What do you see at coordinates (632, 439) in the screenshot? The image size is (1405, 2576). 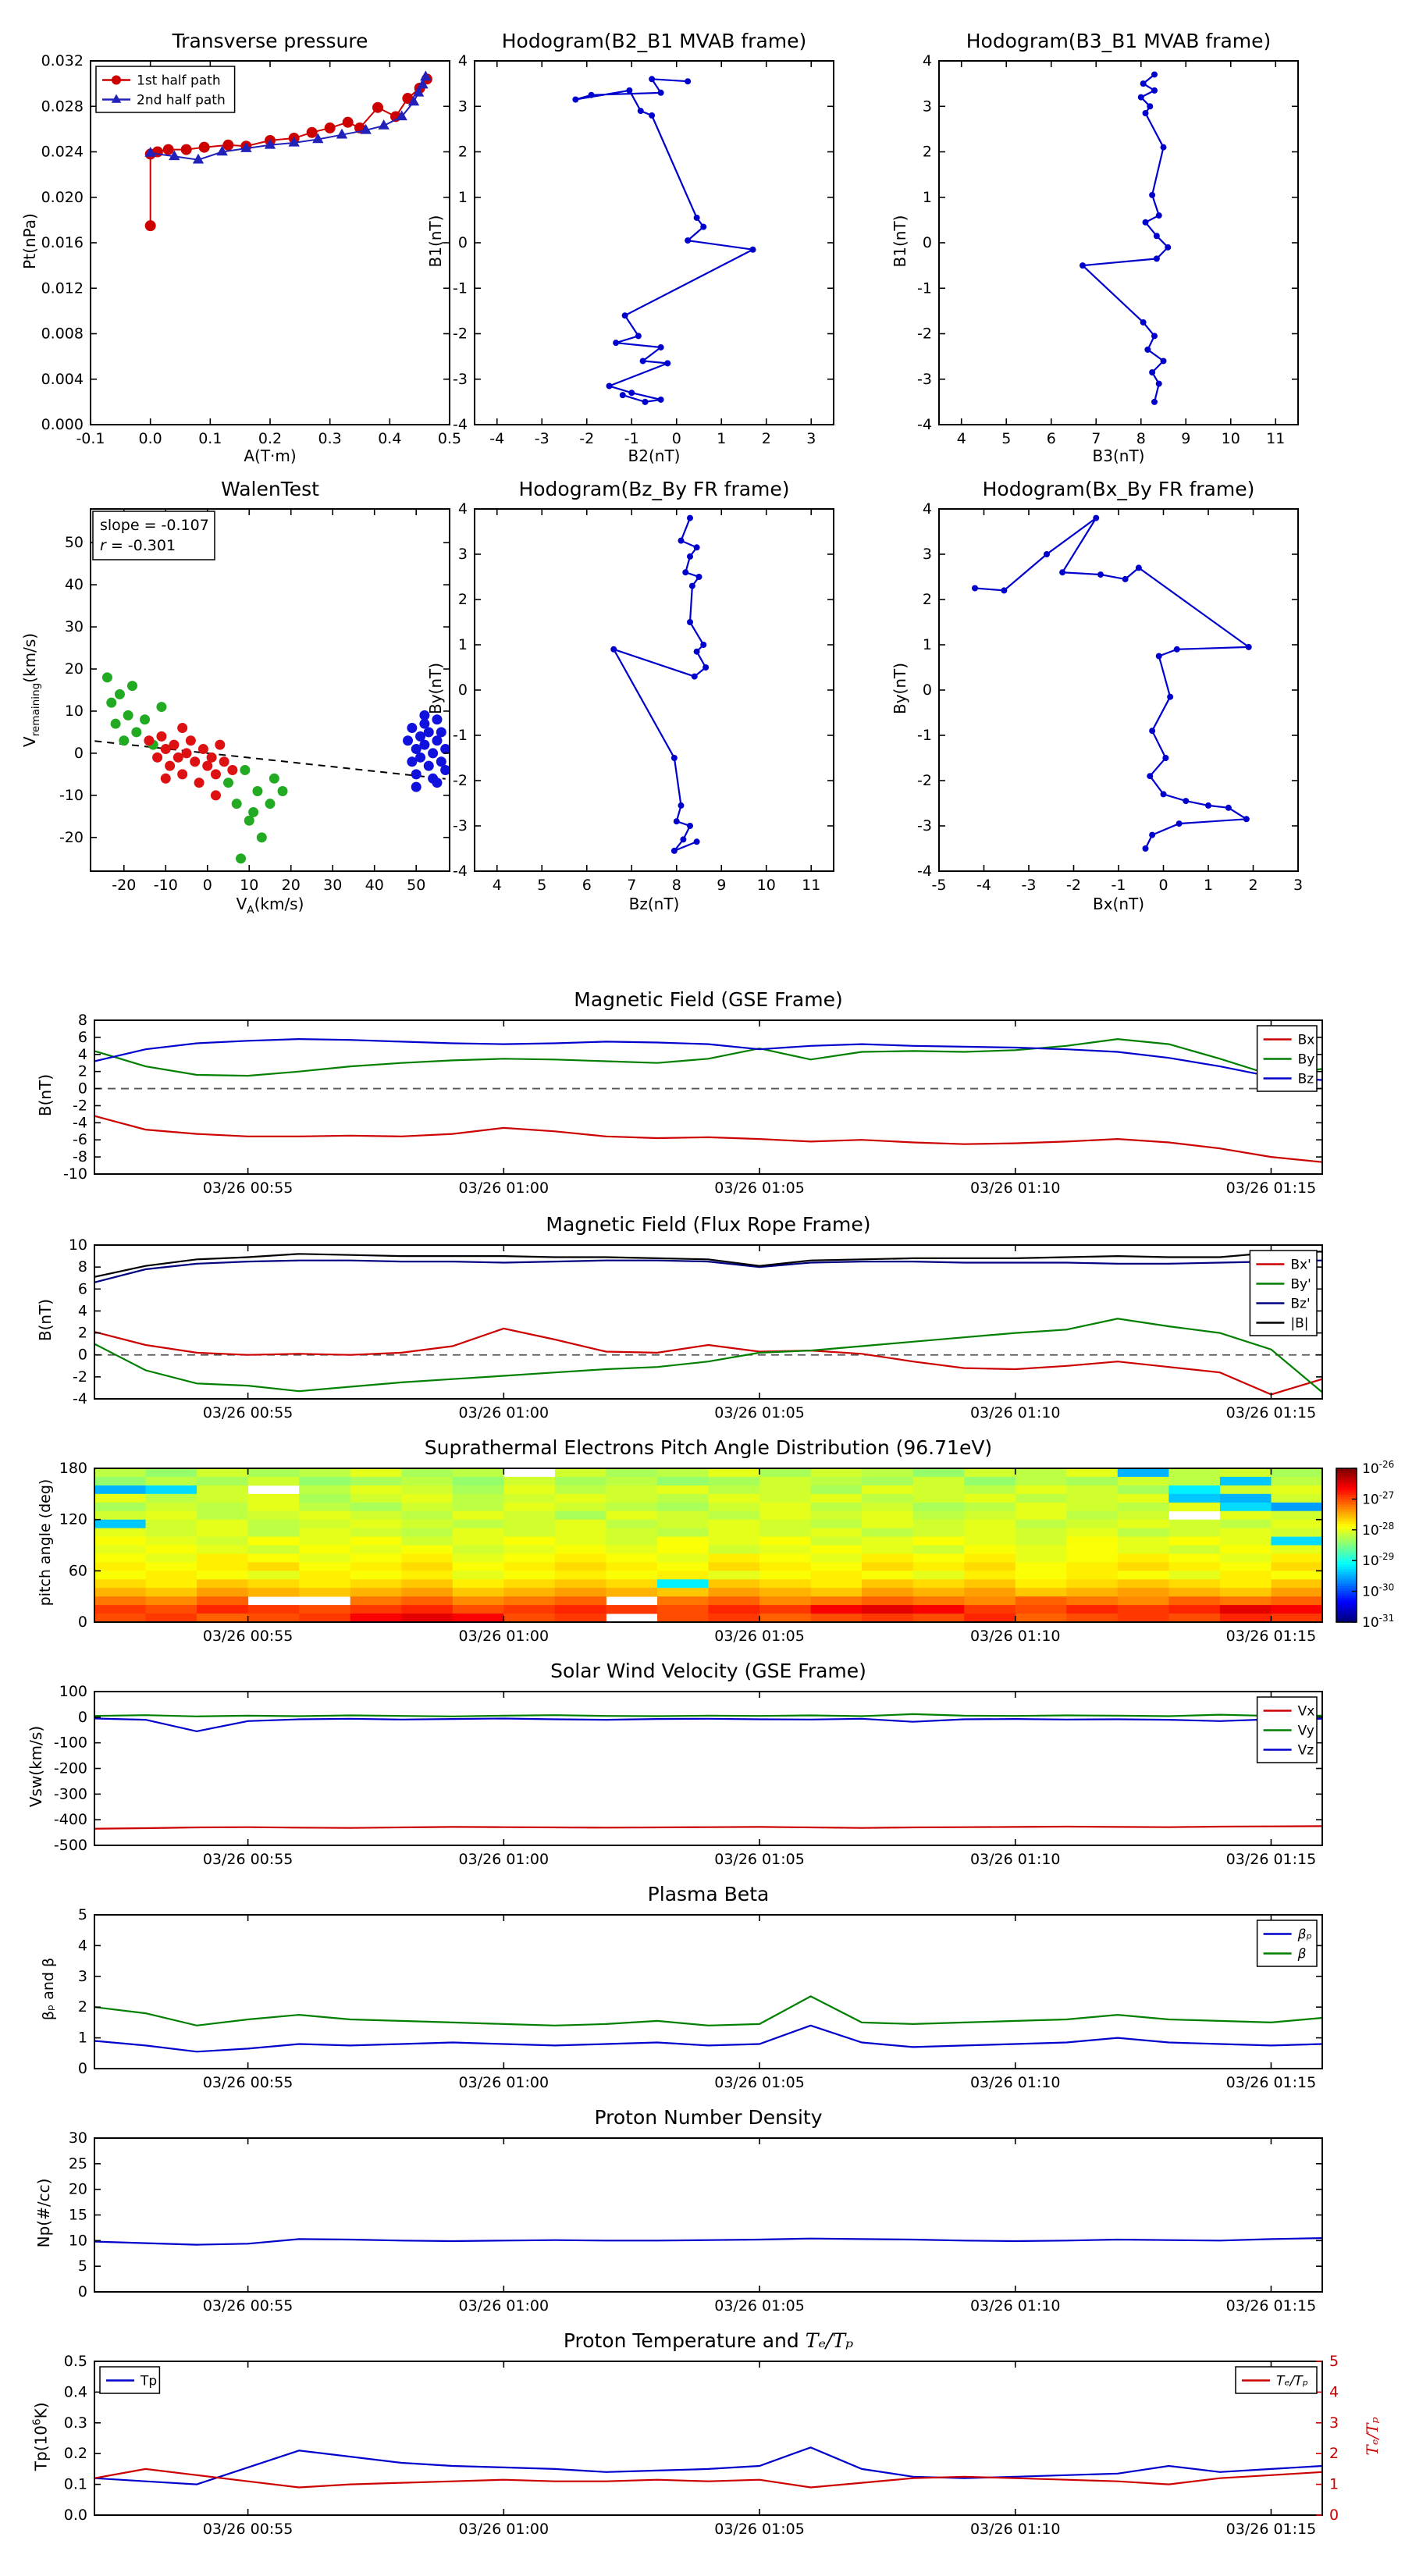 I see `x-tick-label: -1` at bounding box center [632, 439].